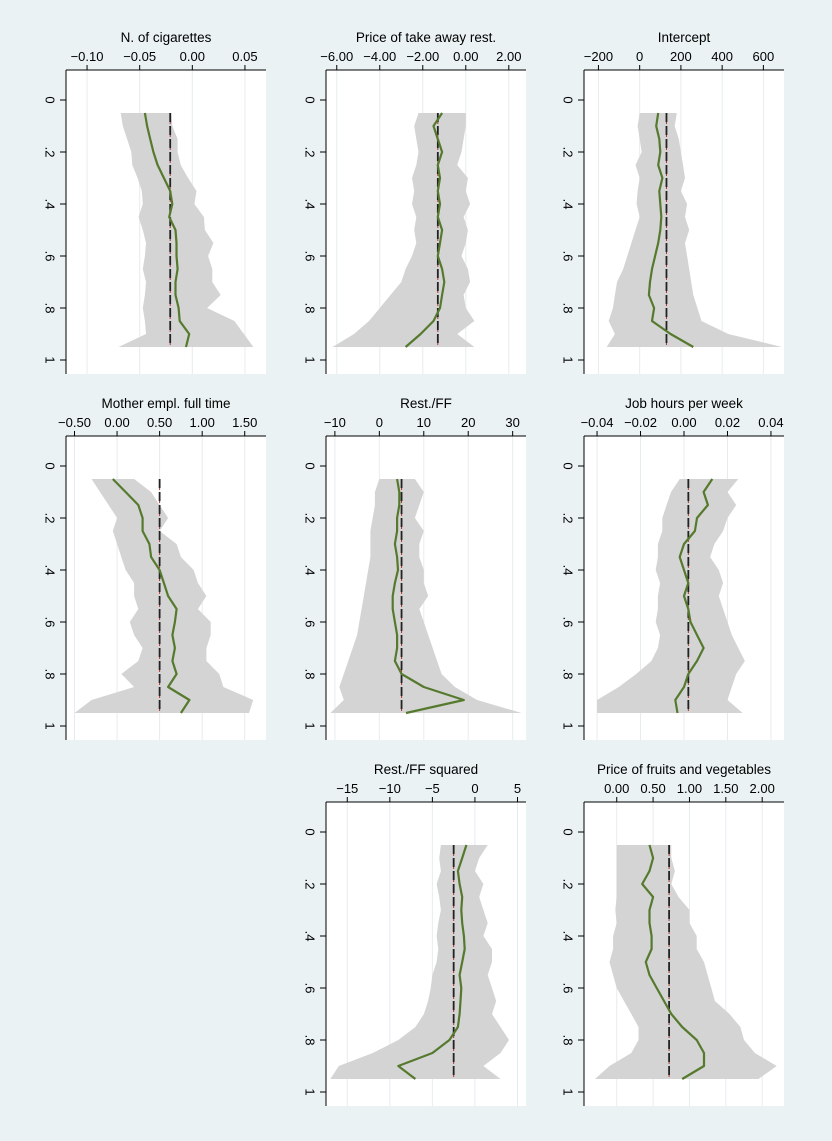  What do you see at coordinates (426, 37) in the screenshot?
I see `chart-title: Price of take away rest.` at bounding box center [426, 37].